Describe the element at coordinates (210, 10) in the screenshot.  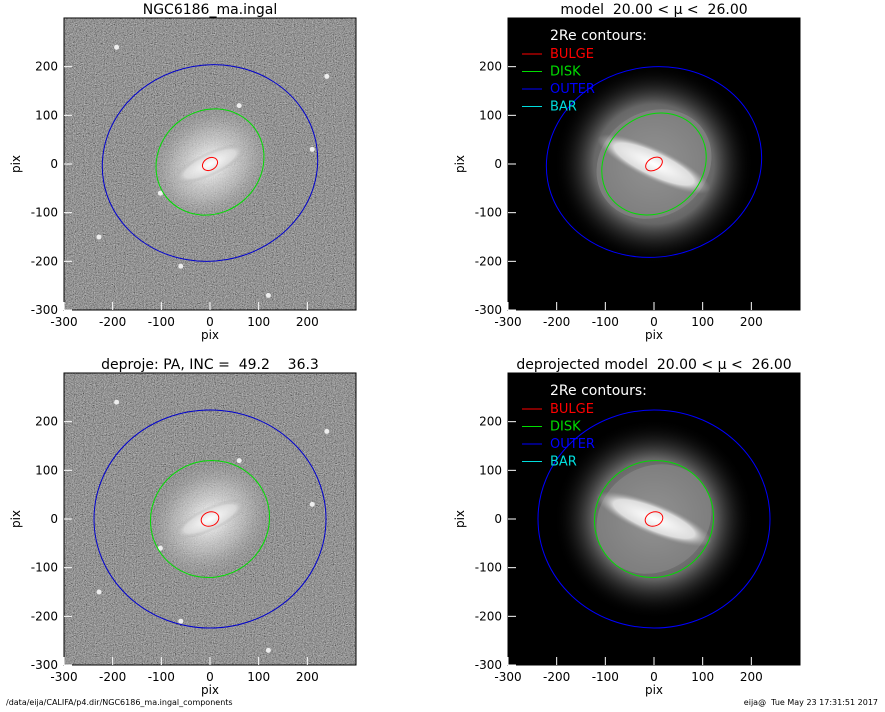
I see `chart-title: NGC6186_ma.ingal` at that location.